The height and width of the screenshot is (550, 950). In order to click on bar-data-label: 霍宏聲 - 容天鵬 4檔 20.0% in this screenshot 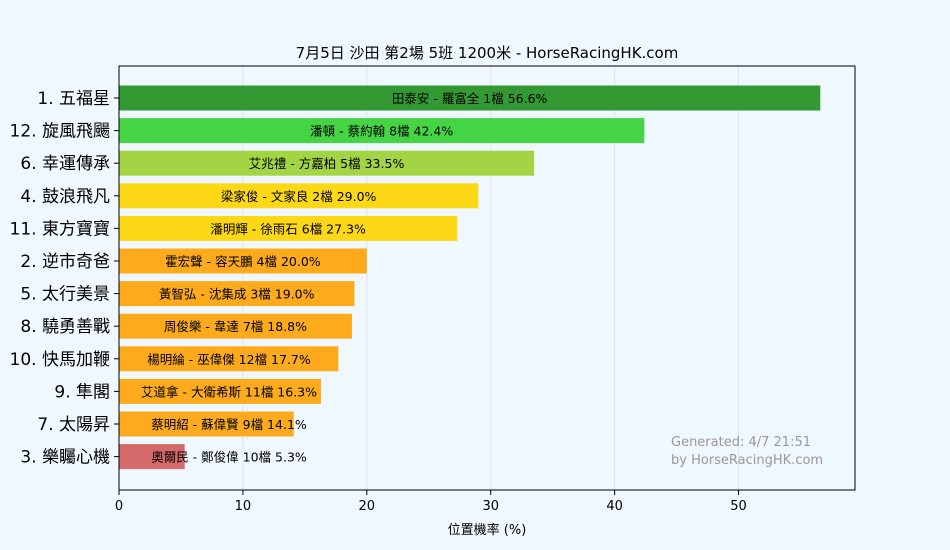, I will do `click(243, 261)`.